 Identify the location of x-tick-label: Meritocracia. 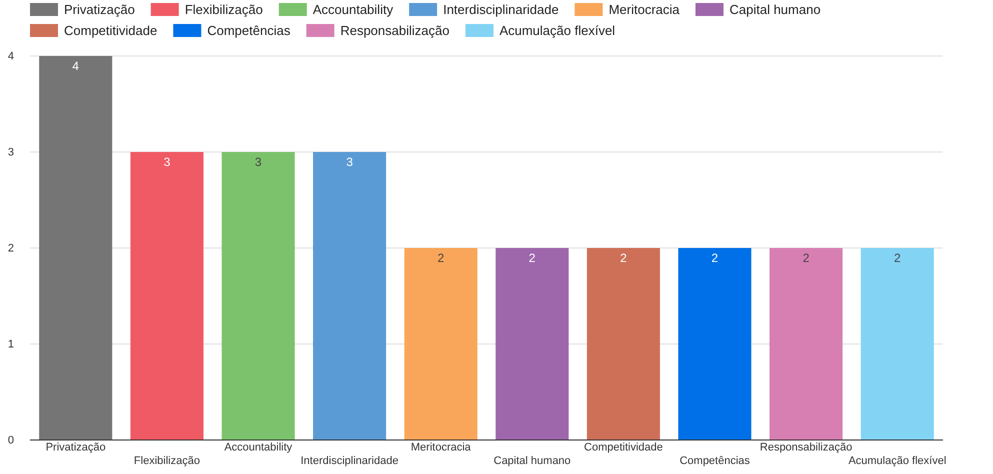
(441, 448).